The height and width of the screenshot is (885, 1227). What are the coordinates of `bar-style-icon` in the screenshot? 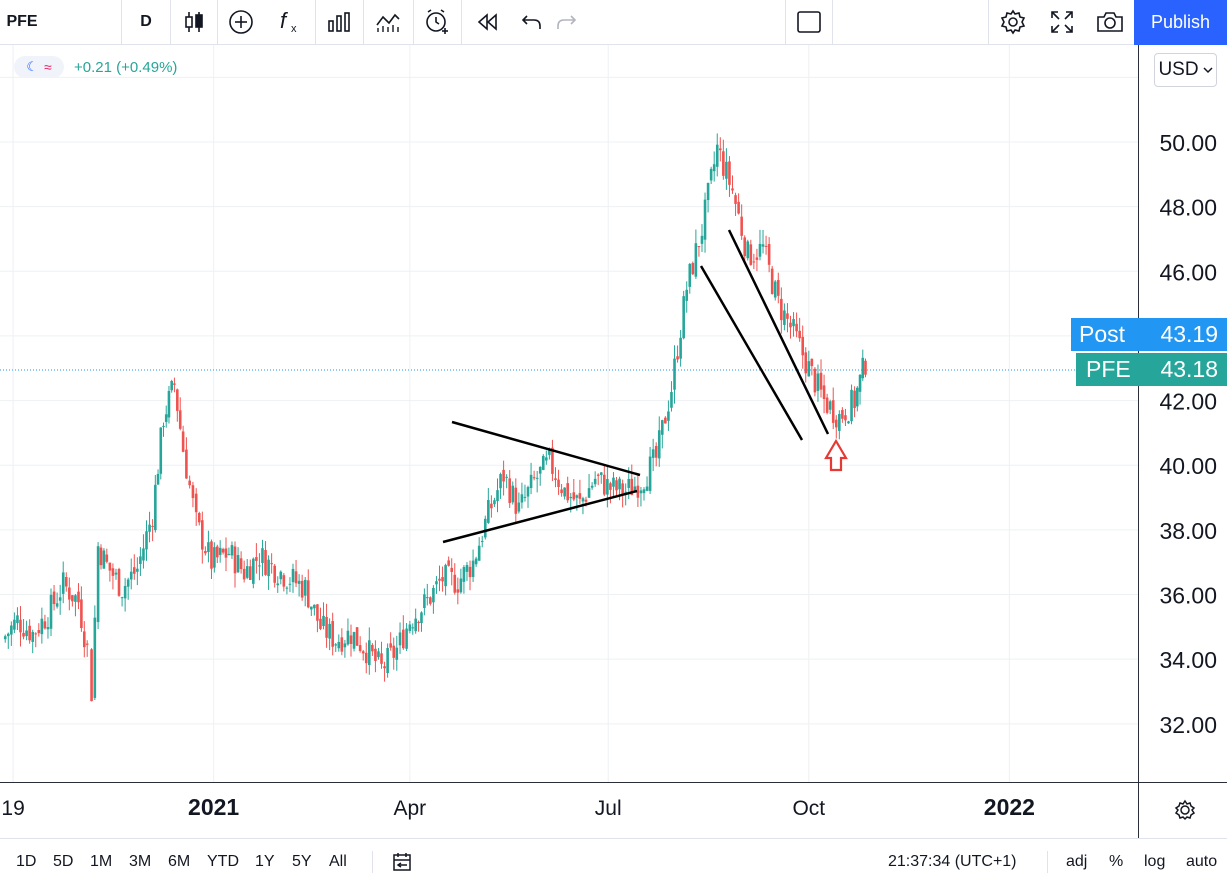 It's located at (194, 22).